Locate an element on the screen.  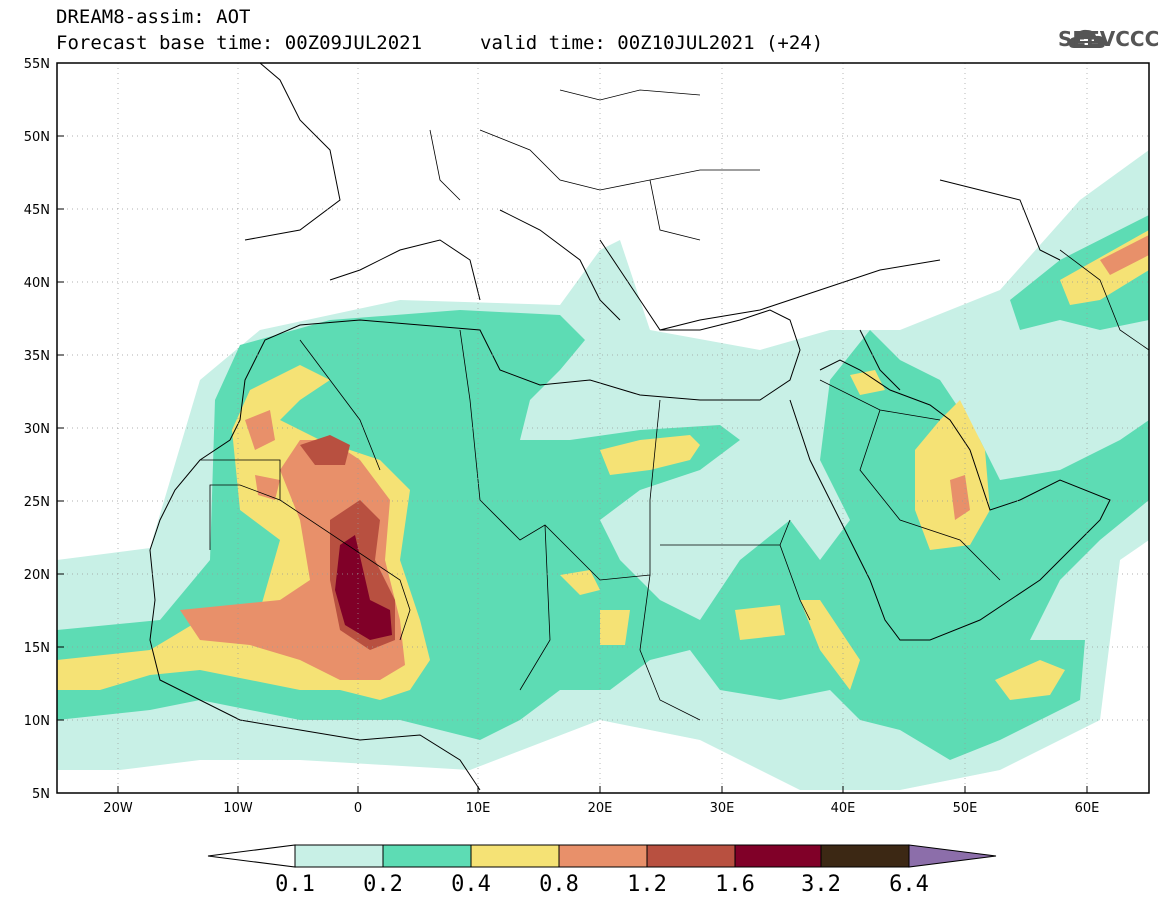
aot-level-0.4-arabia is located at coordinates (952, 475).